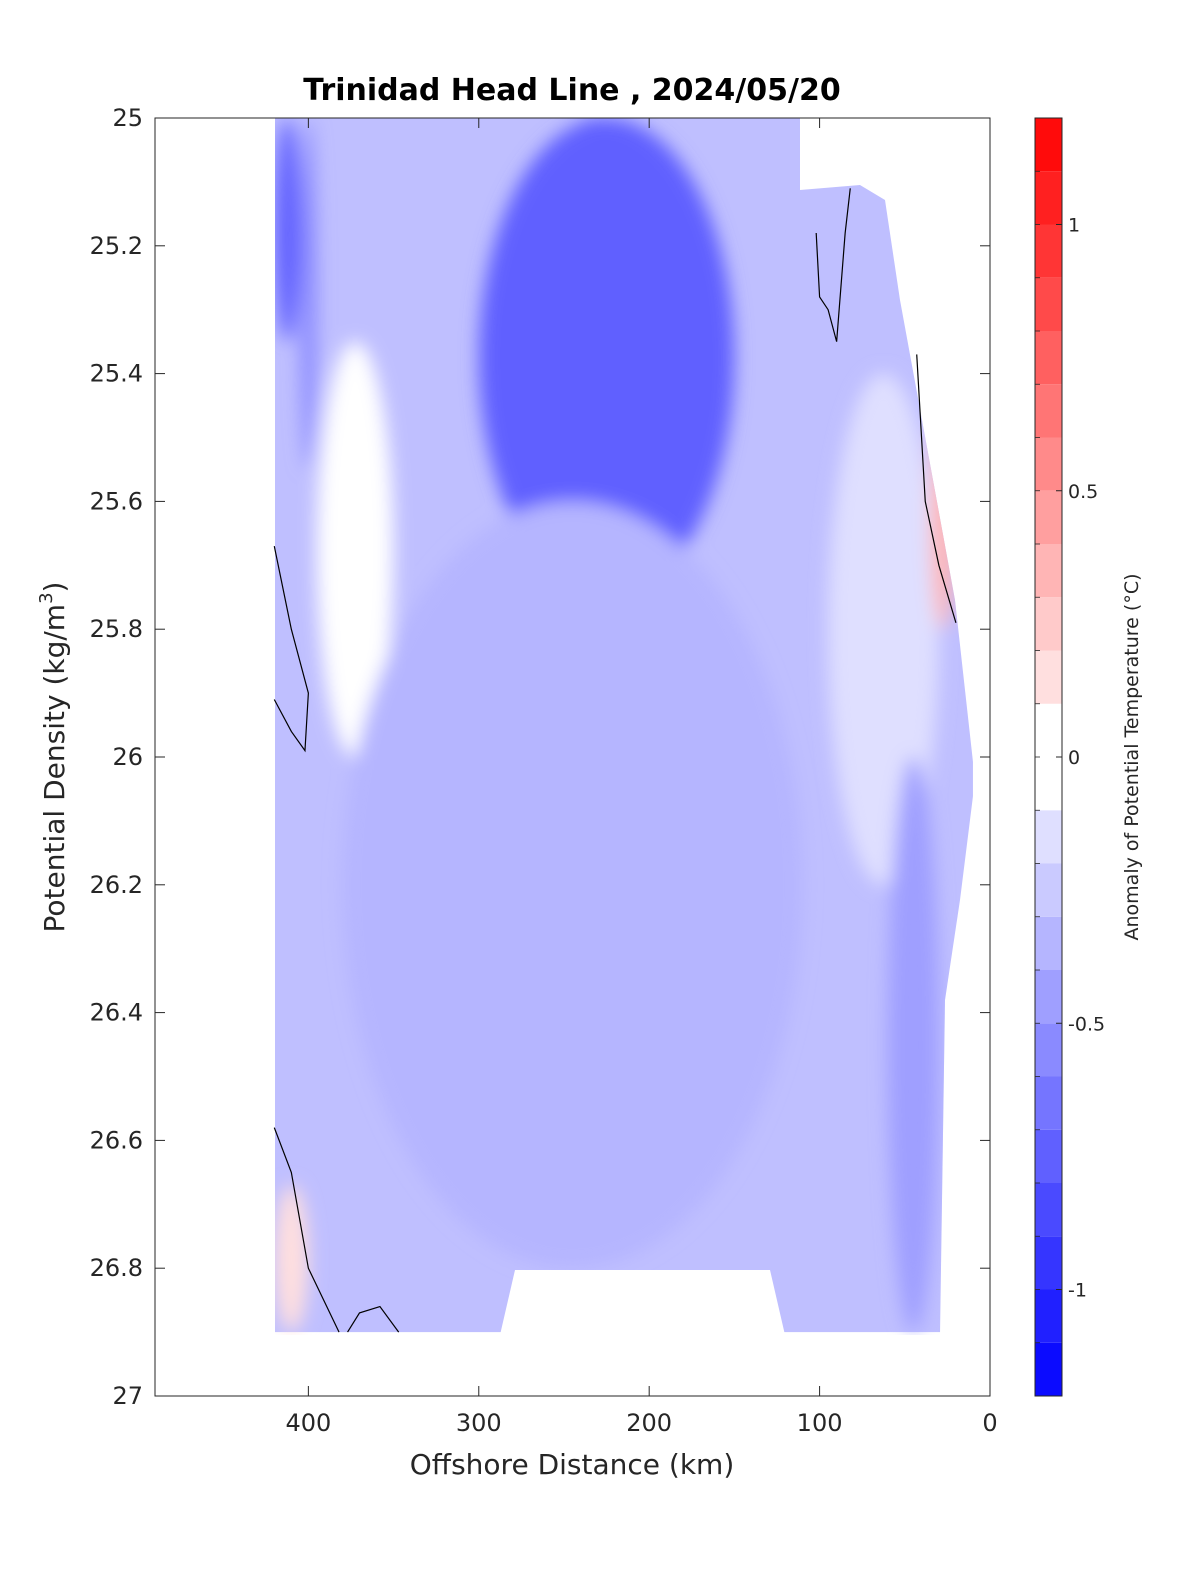 The height and width of the screenshot is (1575, 1200). What do you see at coordinates (292, 1259) in the screenshot?
I see `band-offshore-deep-warm` at bounding box center [292, 1259].